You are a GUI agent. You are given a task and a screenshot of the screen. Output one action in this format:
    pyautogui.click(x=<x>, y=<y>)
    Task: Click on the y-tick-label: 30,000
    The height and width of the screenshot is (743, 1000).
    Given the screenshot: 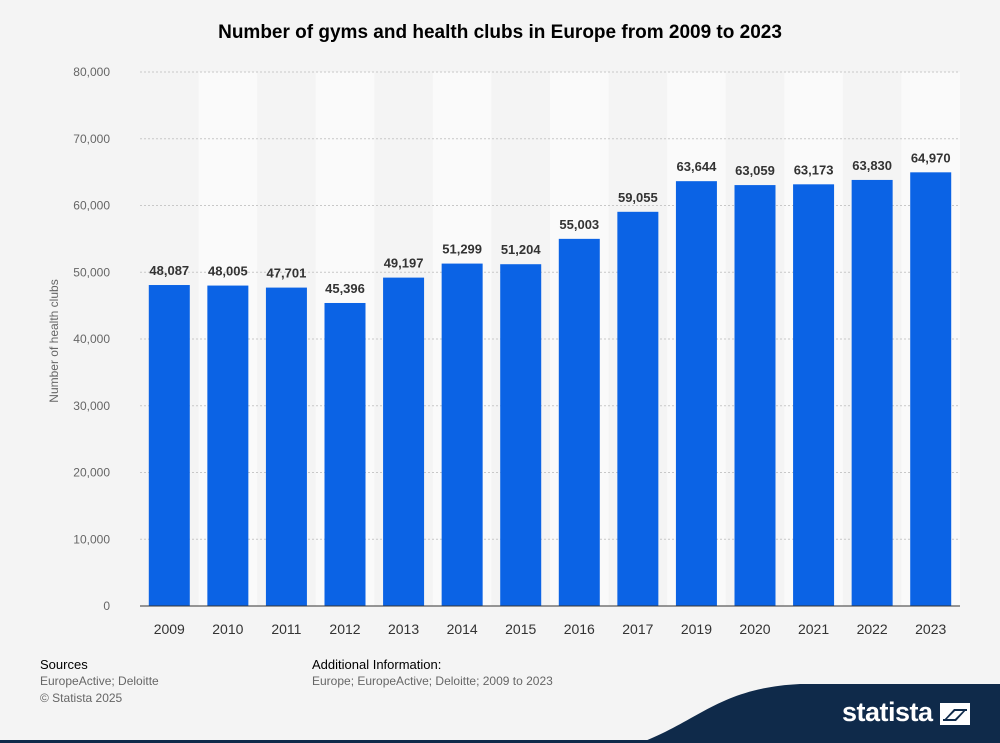 What is the action you would take?
    pyautogui.click(x=91, y=406)
    